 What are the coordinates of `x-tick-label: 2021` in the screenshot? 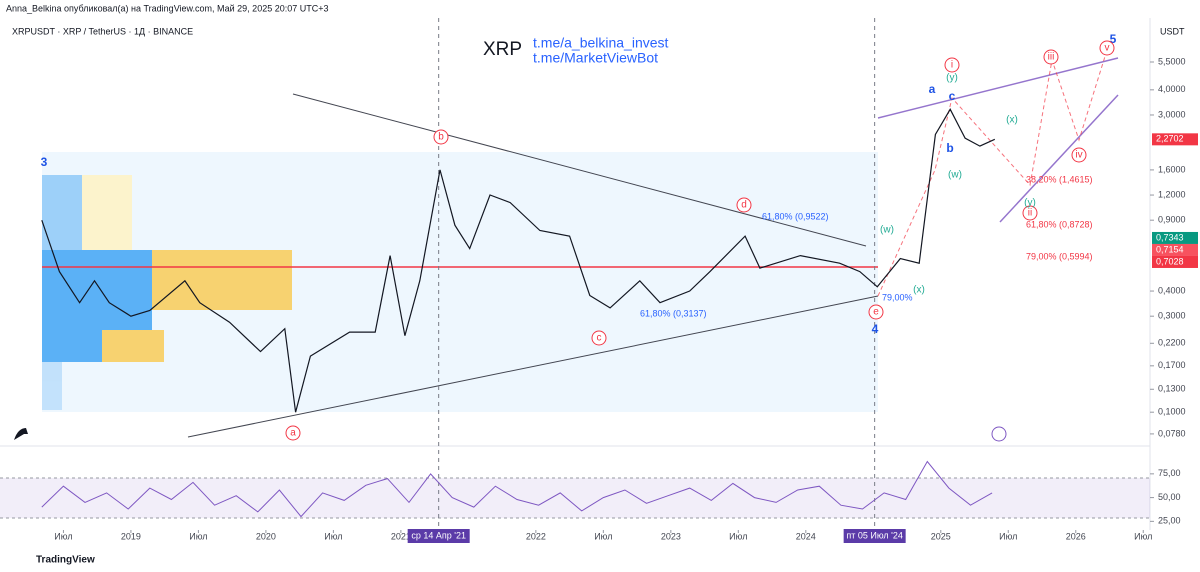 It's located at (401, 536).